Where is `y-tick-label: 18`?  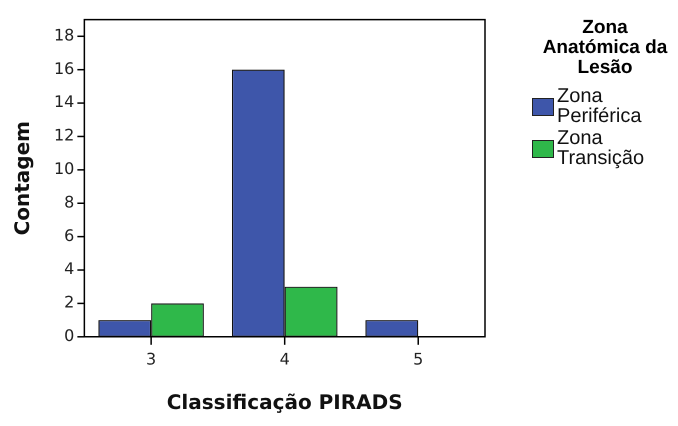
y-tick-label: 18 is located at coordinates (64, 34).